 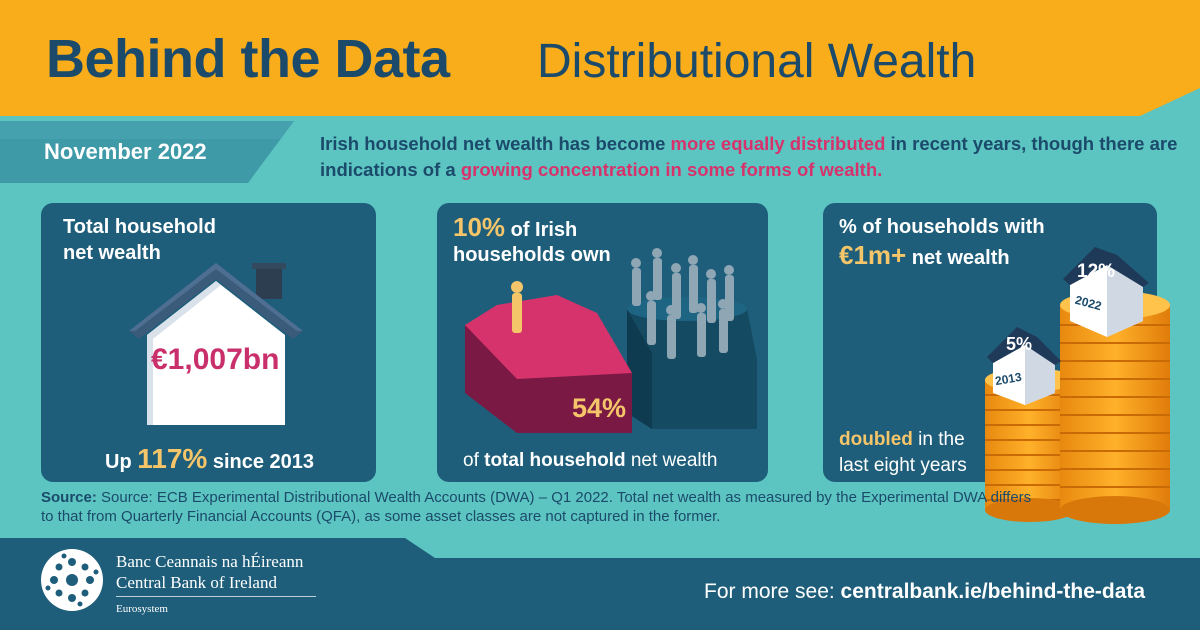 I want to click on house-2013-percent: 5%, so click(x=1019, y=344).